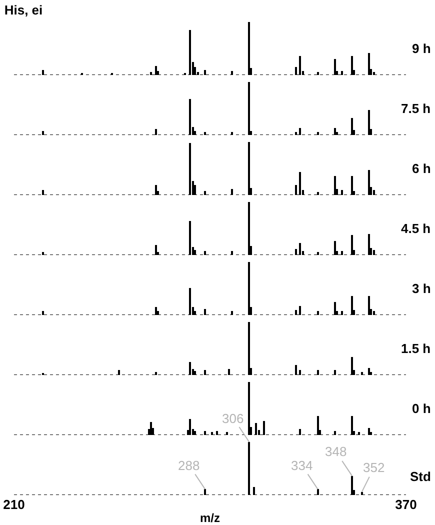 The height and width of the screenshot is (525, 435). Describe the element at coordinates (336, 451) in the screenshot. I see `annotation: 348` at that location.